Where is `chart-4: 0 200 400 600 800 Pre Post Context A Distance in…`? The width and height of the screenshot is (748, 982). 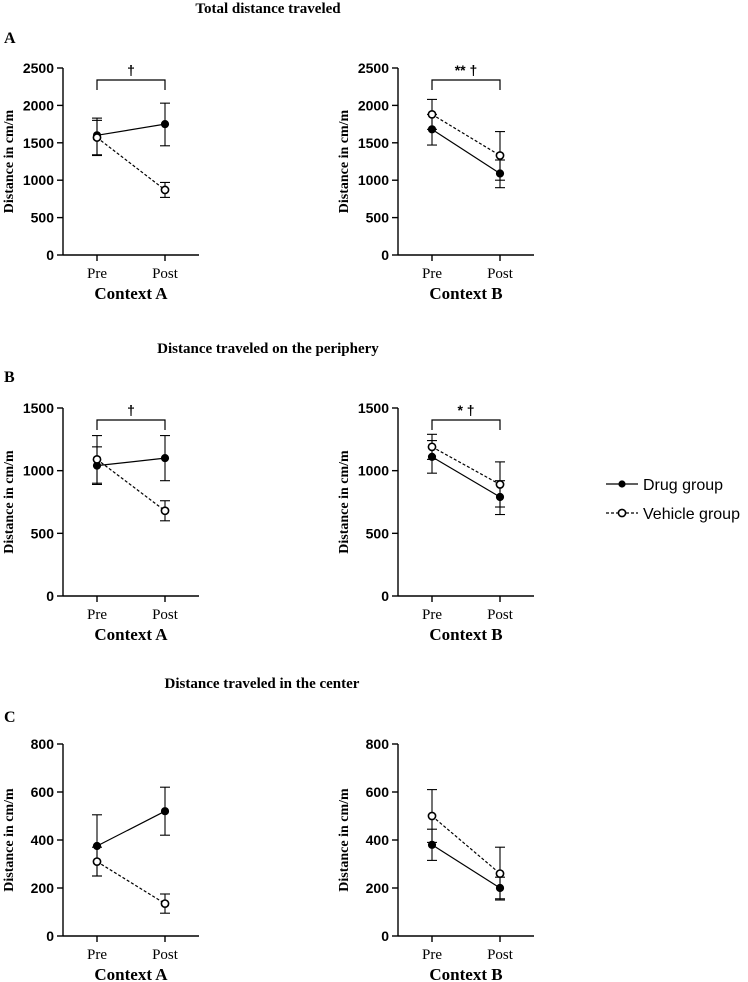 chart-4: 0 200 400 600 800 Pre Post Context A Distance in… is located at coordinates (100, 859).